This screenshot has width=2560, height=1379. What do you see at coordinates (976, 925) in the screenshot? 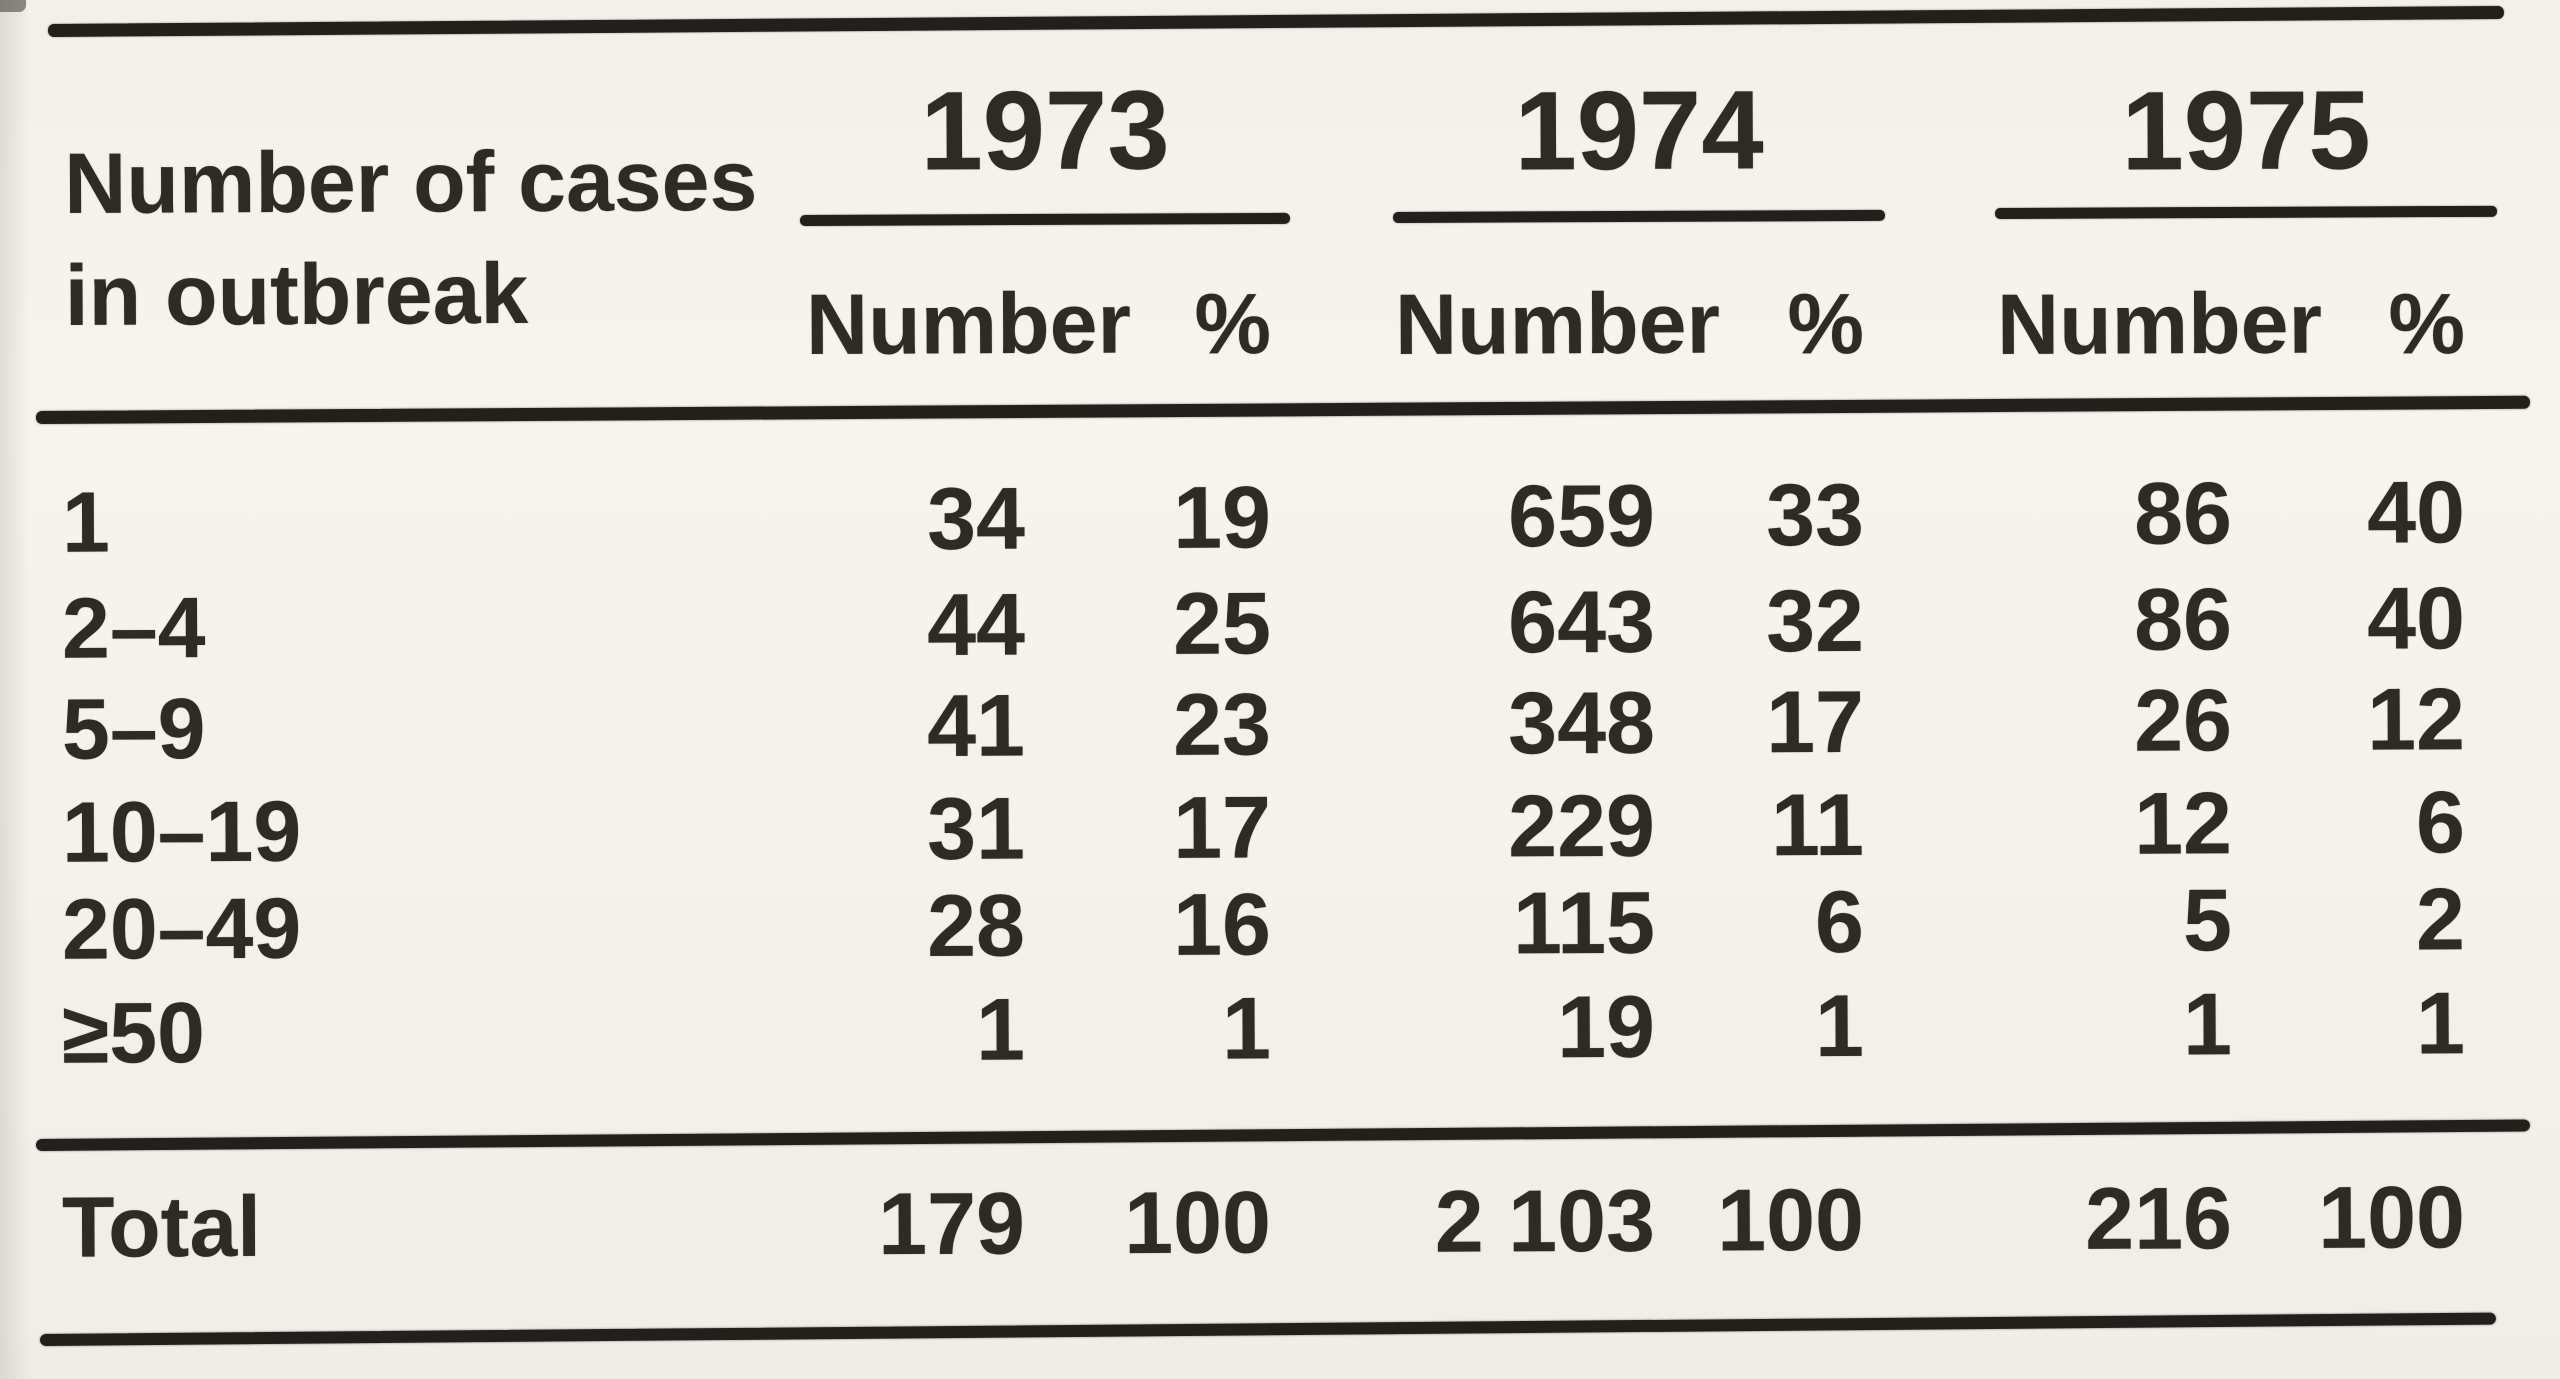
I see `cell-1973-number: 28` at bounding box center [976, 925].